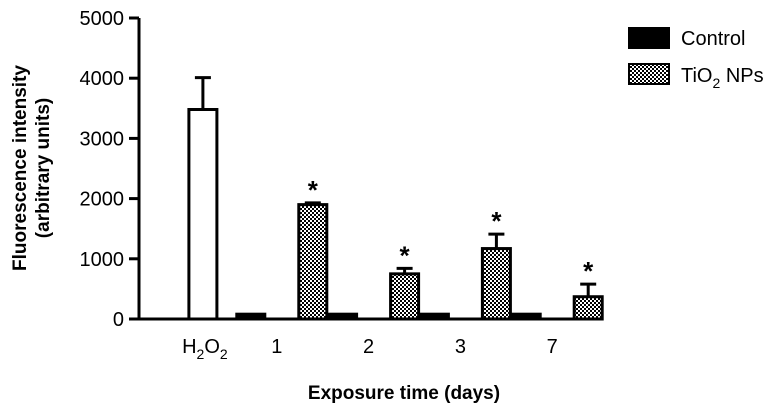 Image resolution: width=774 pixels, height=412 pixels. I want to click on x-tick-label: 2, so click(368, 347).